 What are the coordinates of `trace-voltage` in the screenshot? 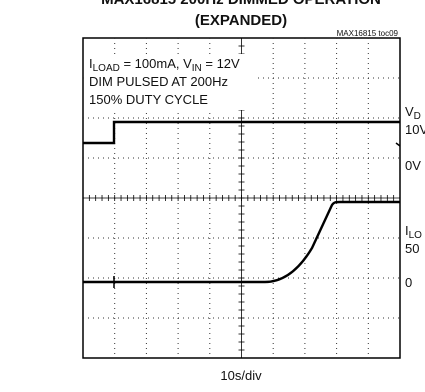 It's located at (241, 132).